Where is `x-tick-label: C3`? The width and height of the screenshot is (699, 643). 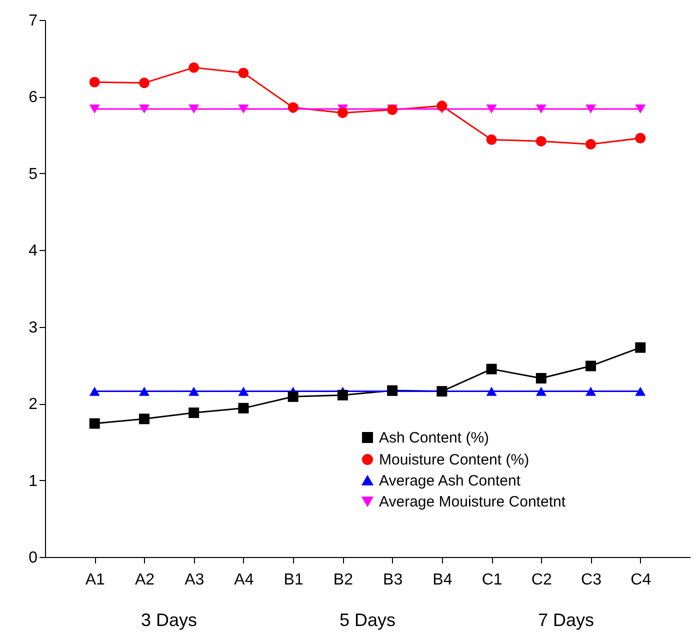 x-tick-label: C3 is located at coordinates (591, 580).